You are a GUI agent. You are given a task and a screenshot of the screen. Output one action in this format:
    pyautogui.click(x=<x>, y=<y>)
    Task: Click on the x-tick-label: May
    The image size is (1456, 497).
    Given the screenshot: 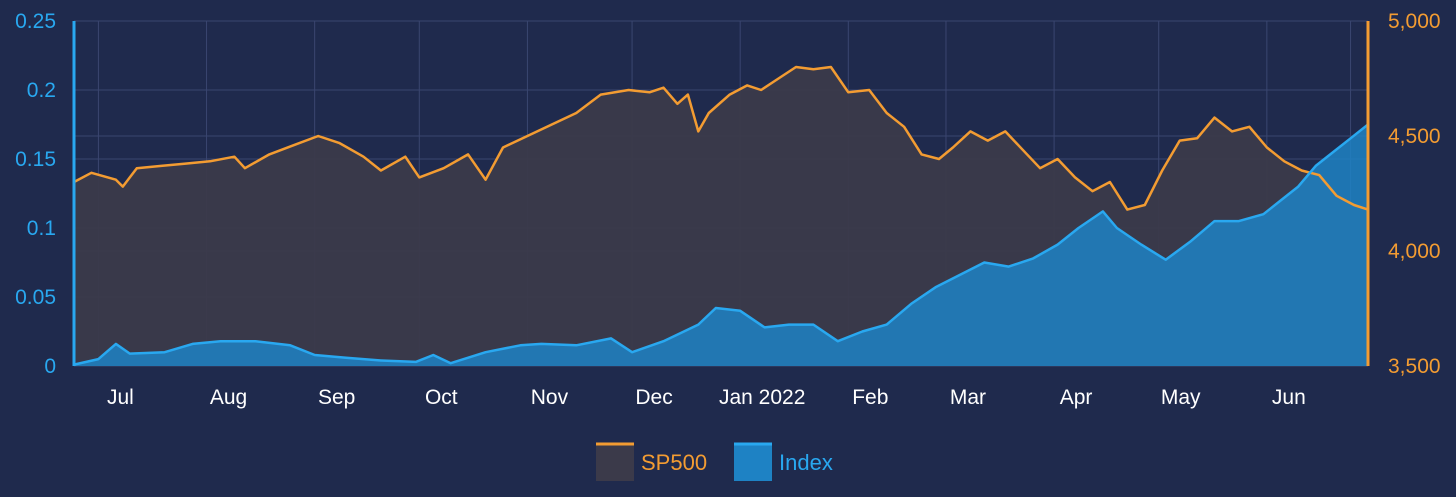 What is the action you would take?
    pyautogui.click(x=1181, y=397)
    